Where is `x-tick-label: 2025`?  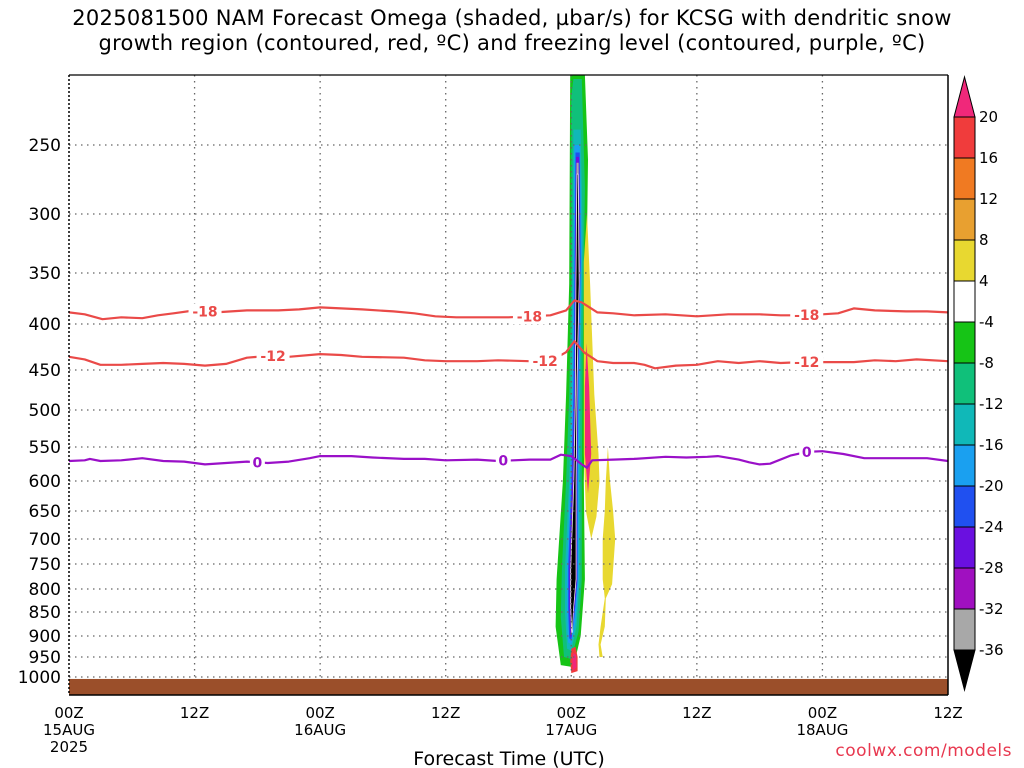
x-tick-label: 2025 is located at coordinates (69, 747).